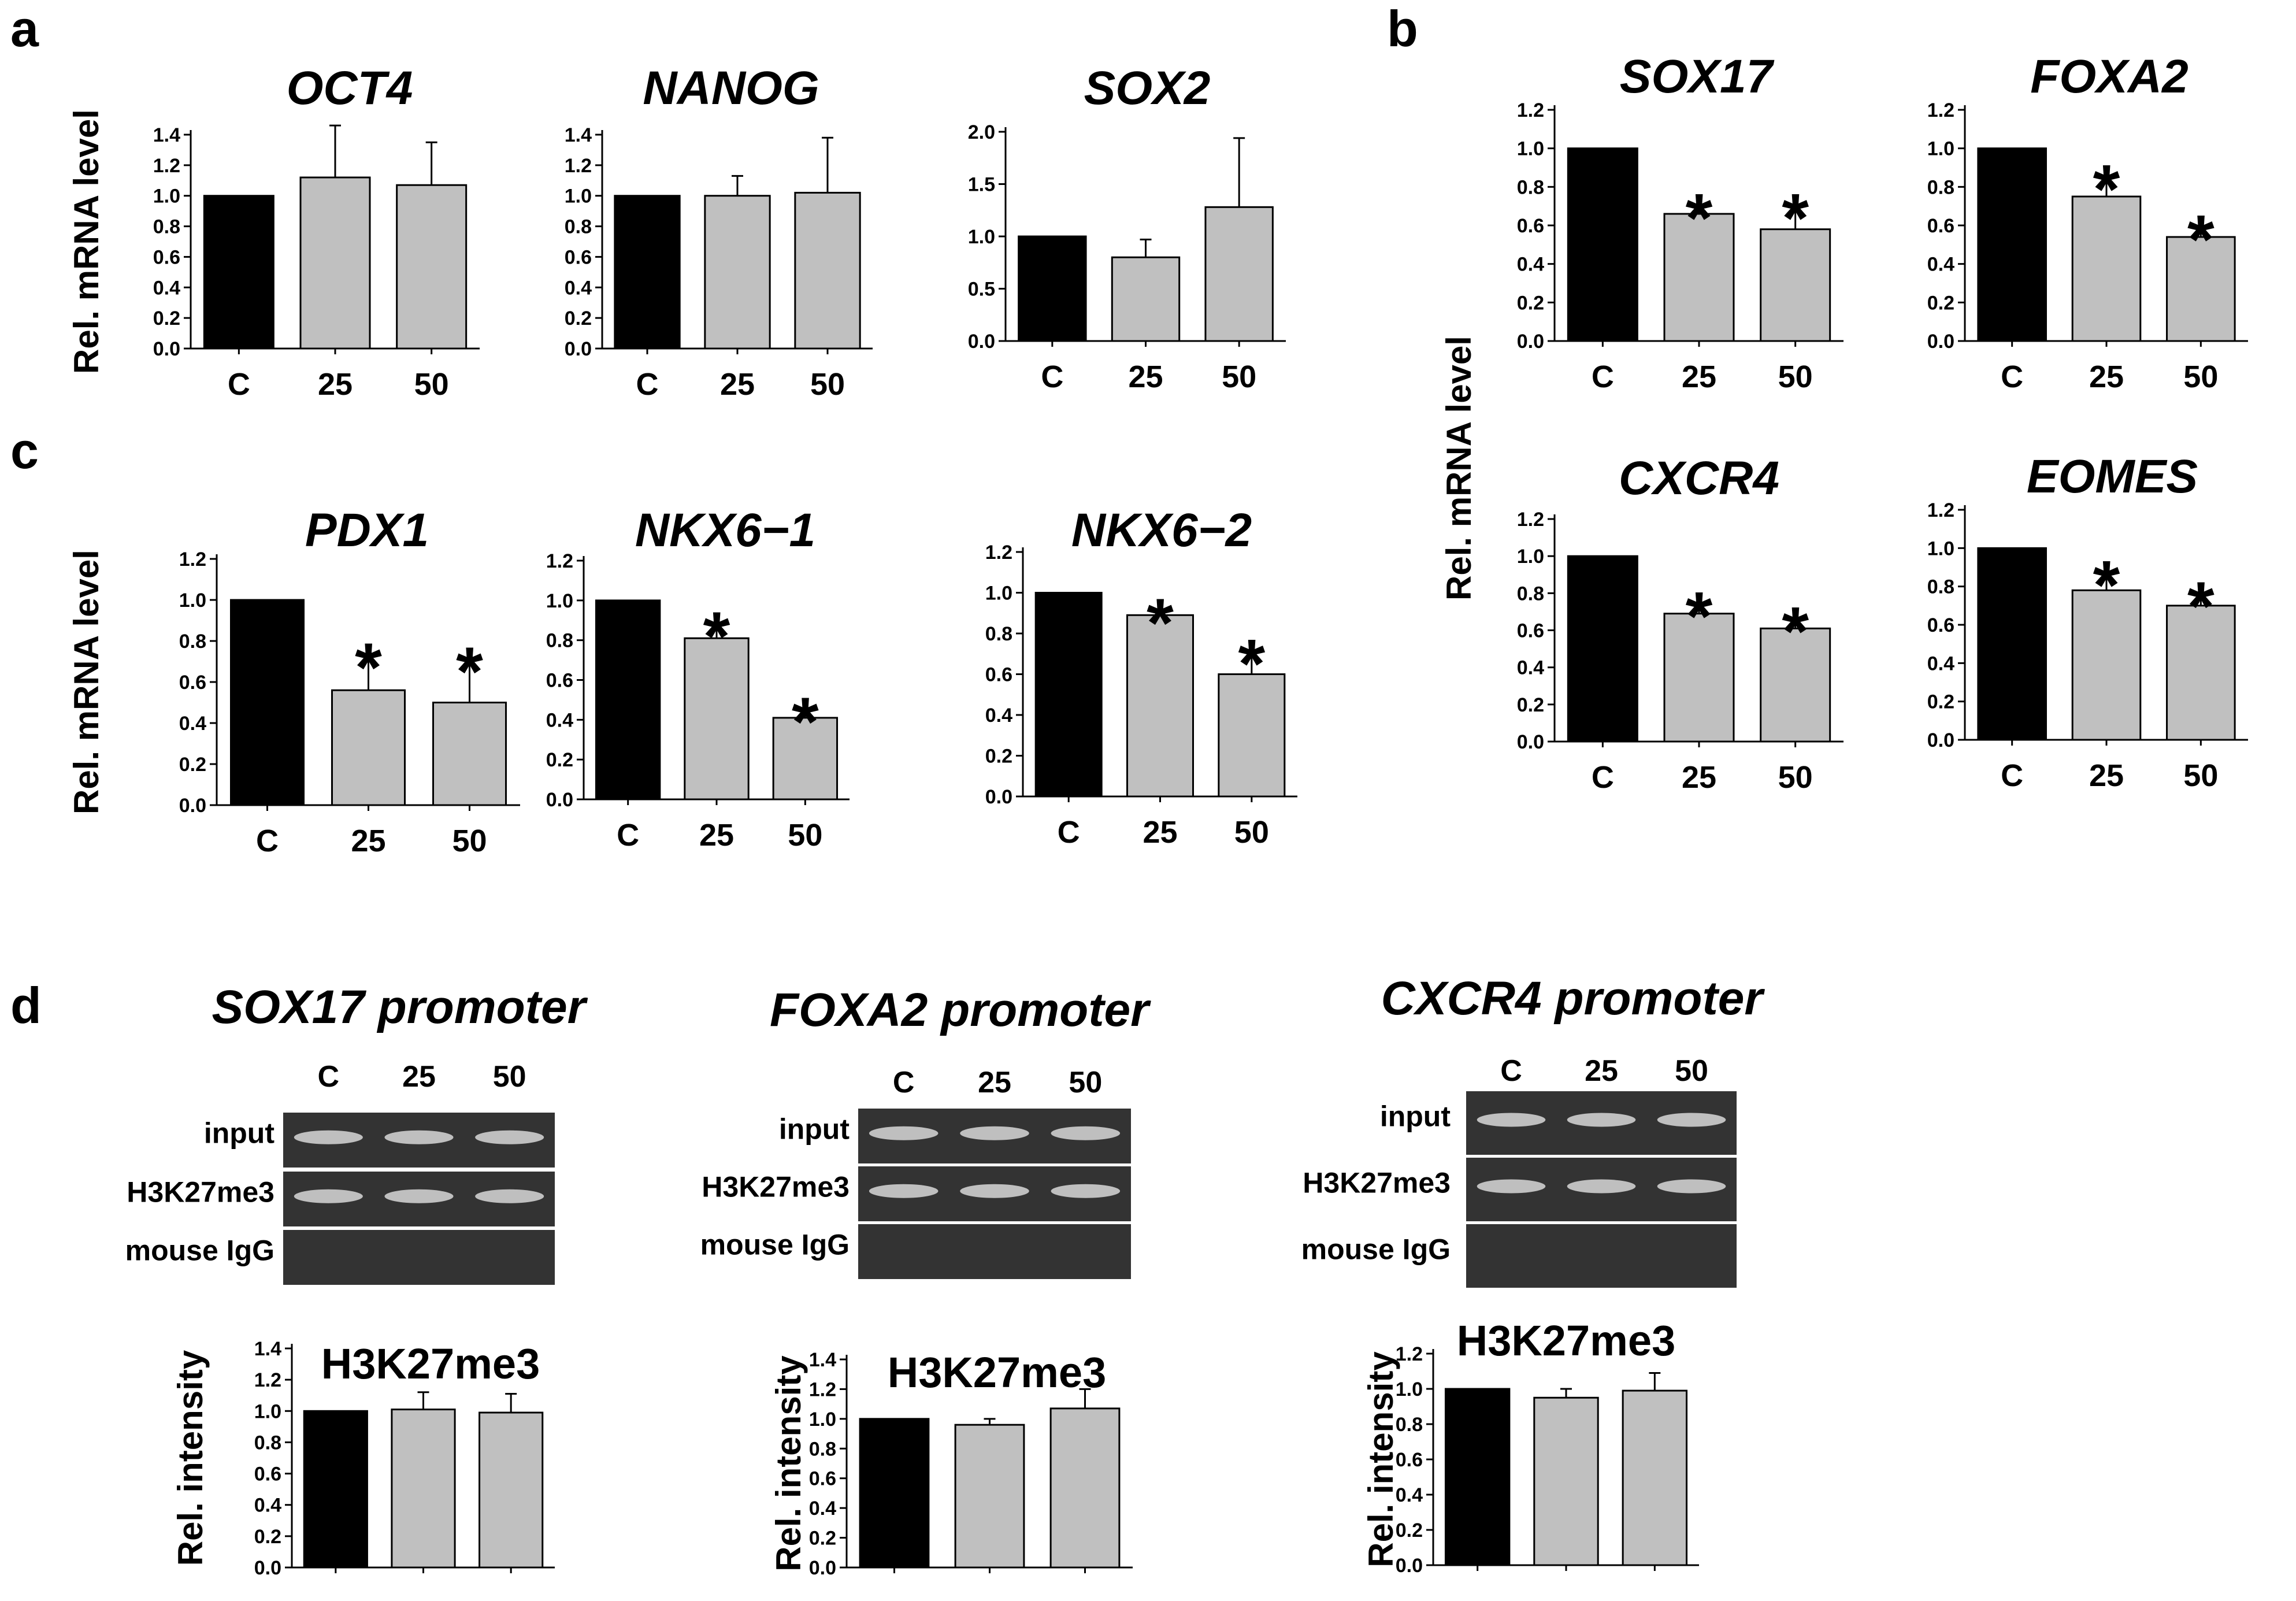  Describe the element at coordinates (1699, 478) in the screenshot. I see `chart-title: CXCR4` at that location.